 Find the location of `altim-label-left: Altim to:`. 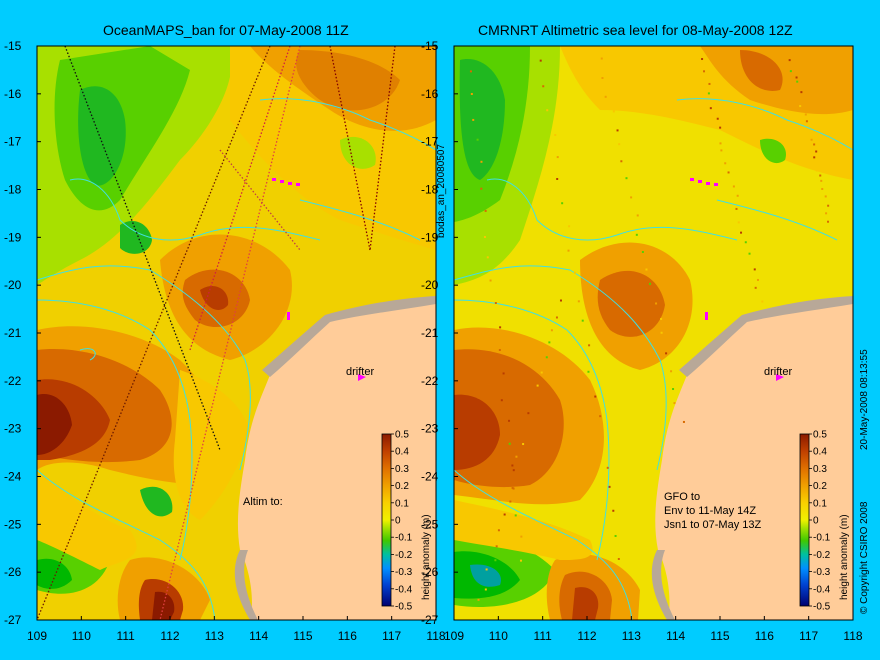

altim-label-left: Altim to: is located at coordinates (263, 502).